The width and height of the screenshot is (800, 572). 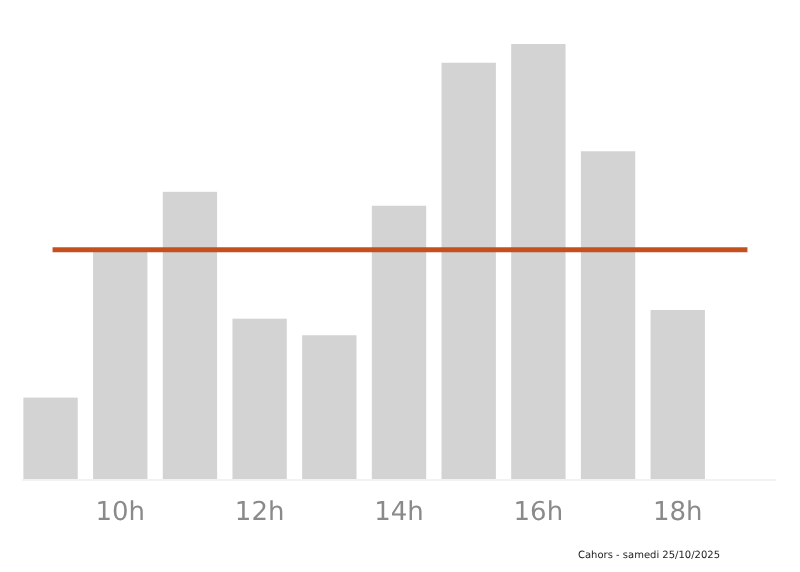 I want to click on x-tick-label: 16h, so click(x=538, y=513).